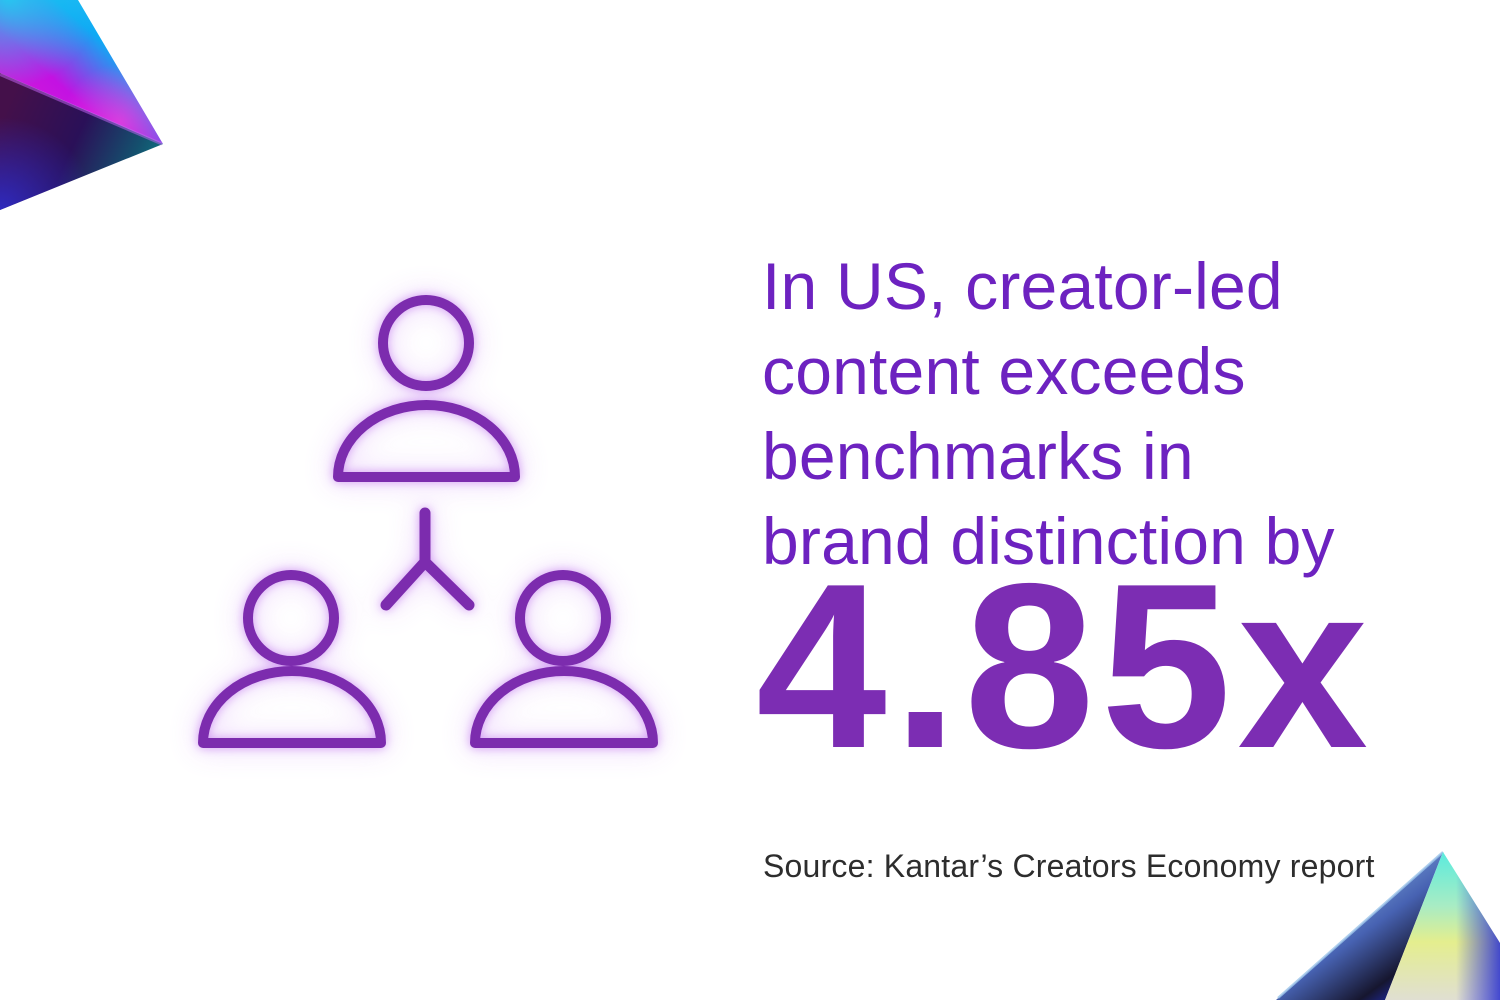  I want to click on stat-value: 4.85x, so click(1065, 665).